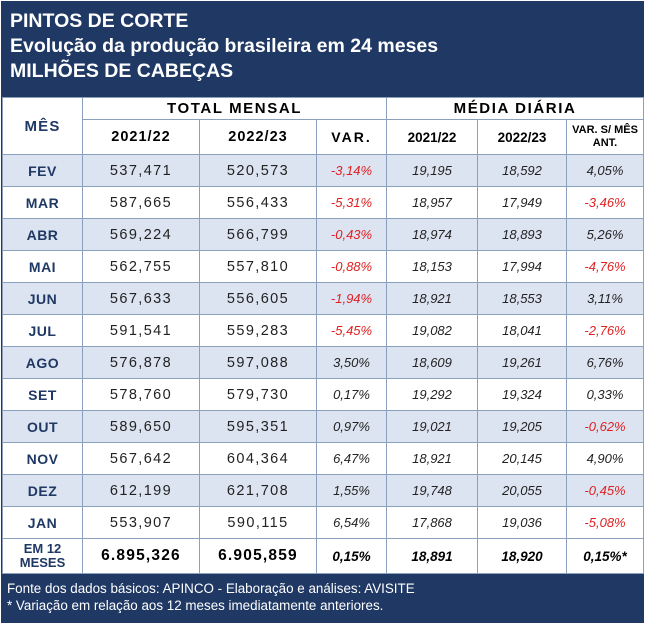  Describe the element at coordinates (351, 394) in the screenshot. I see `total-var-cell: 0,17%` at that location.